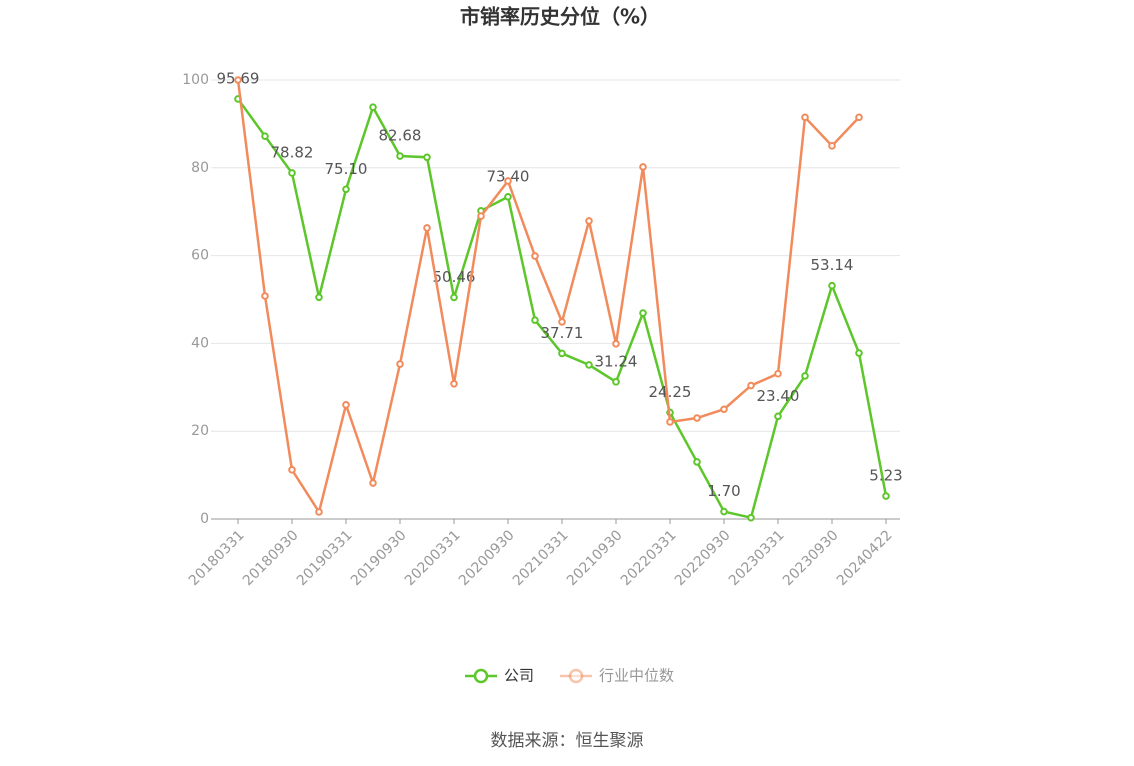 The height and width of the screenshot is (766, 1134). What do you see at coordinates (325, 558) in the screenshot?
I see `x-tick-label: 20190331` at bounding box center [325, 558].